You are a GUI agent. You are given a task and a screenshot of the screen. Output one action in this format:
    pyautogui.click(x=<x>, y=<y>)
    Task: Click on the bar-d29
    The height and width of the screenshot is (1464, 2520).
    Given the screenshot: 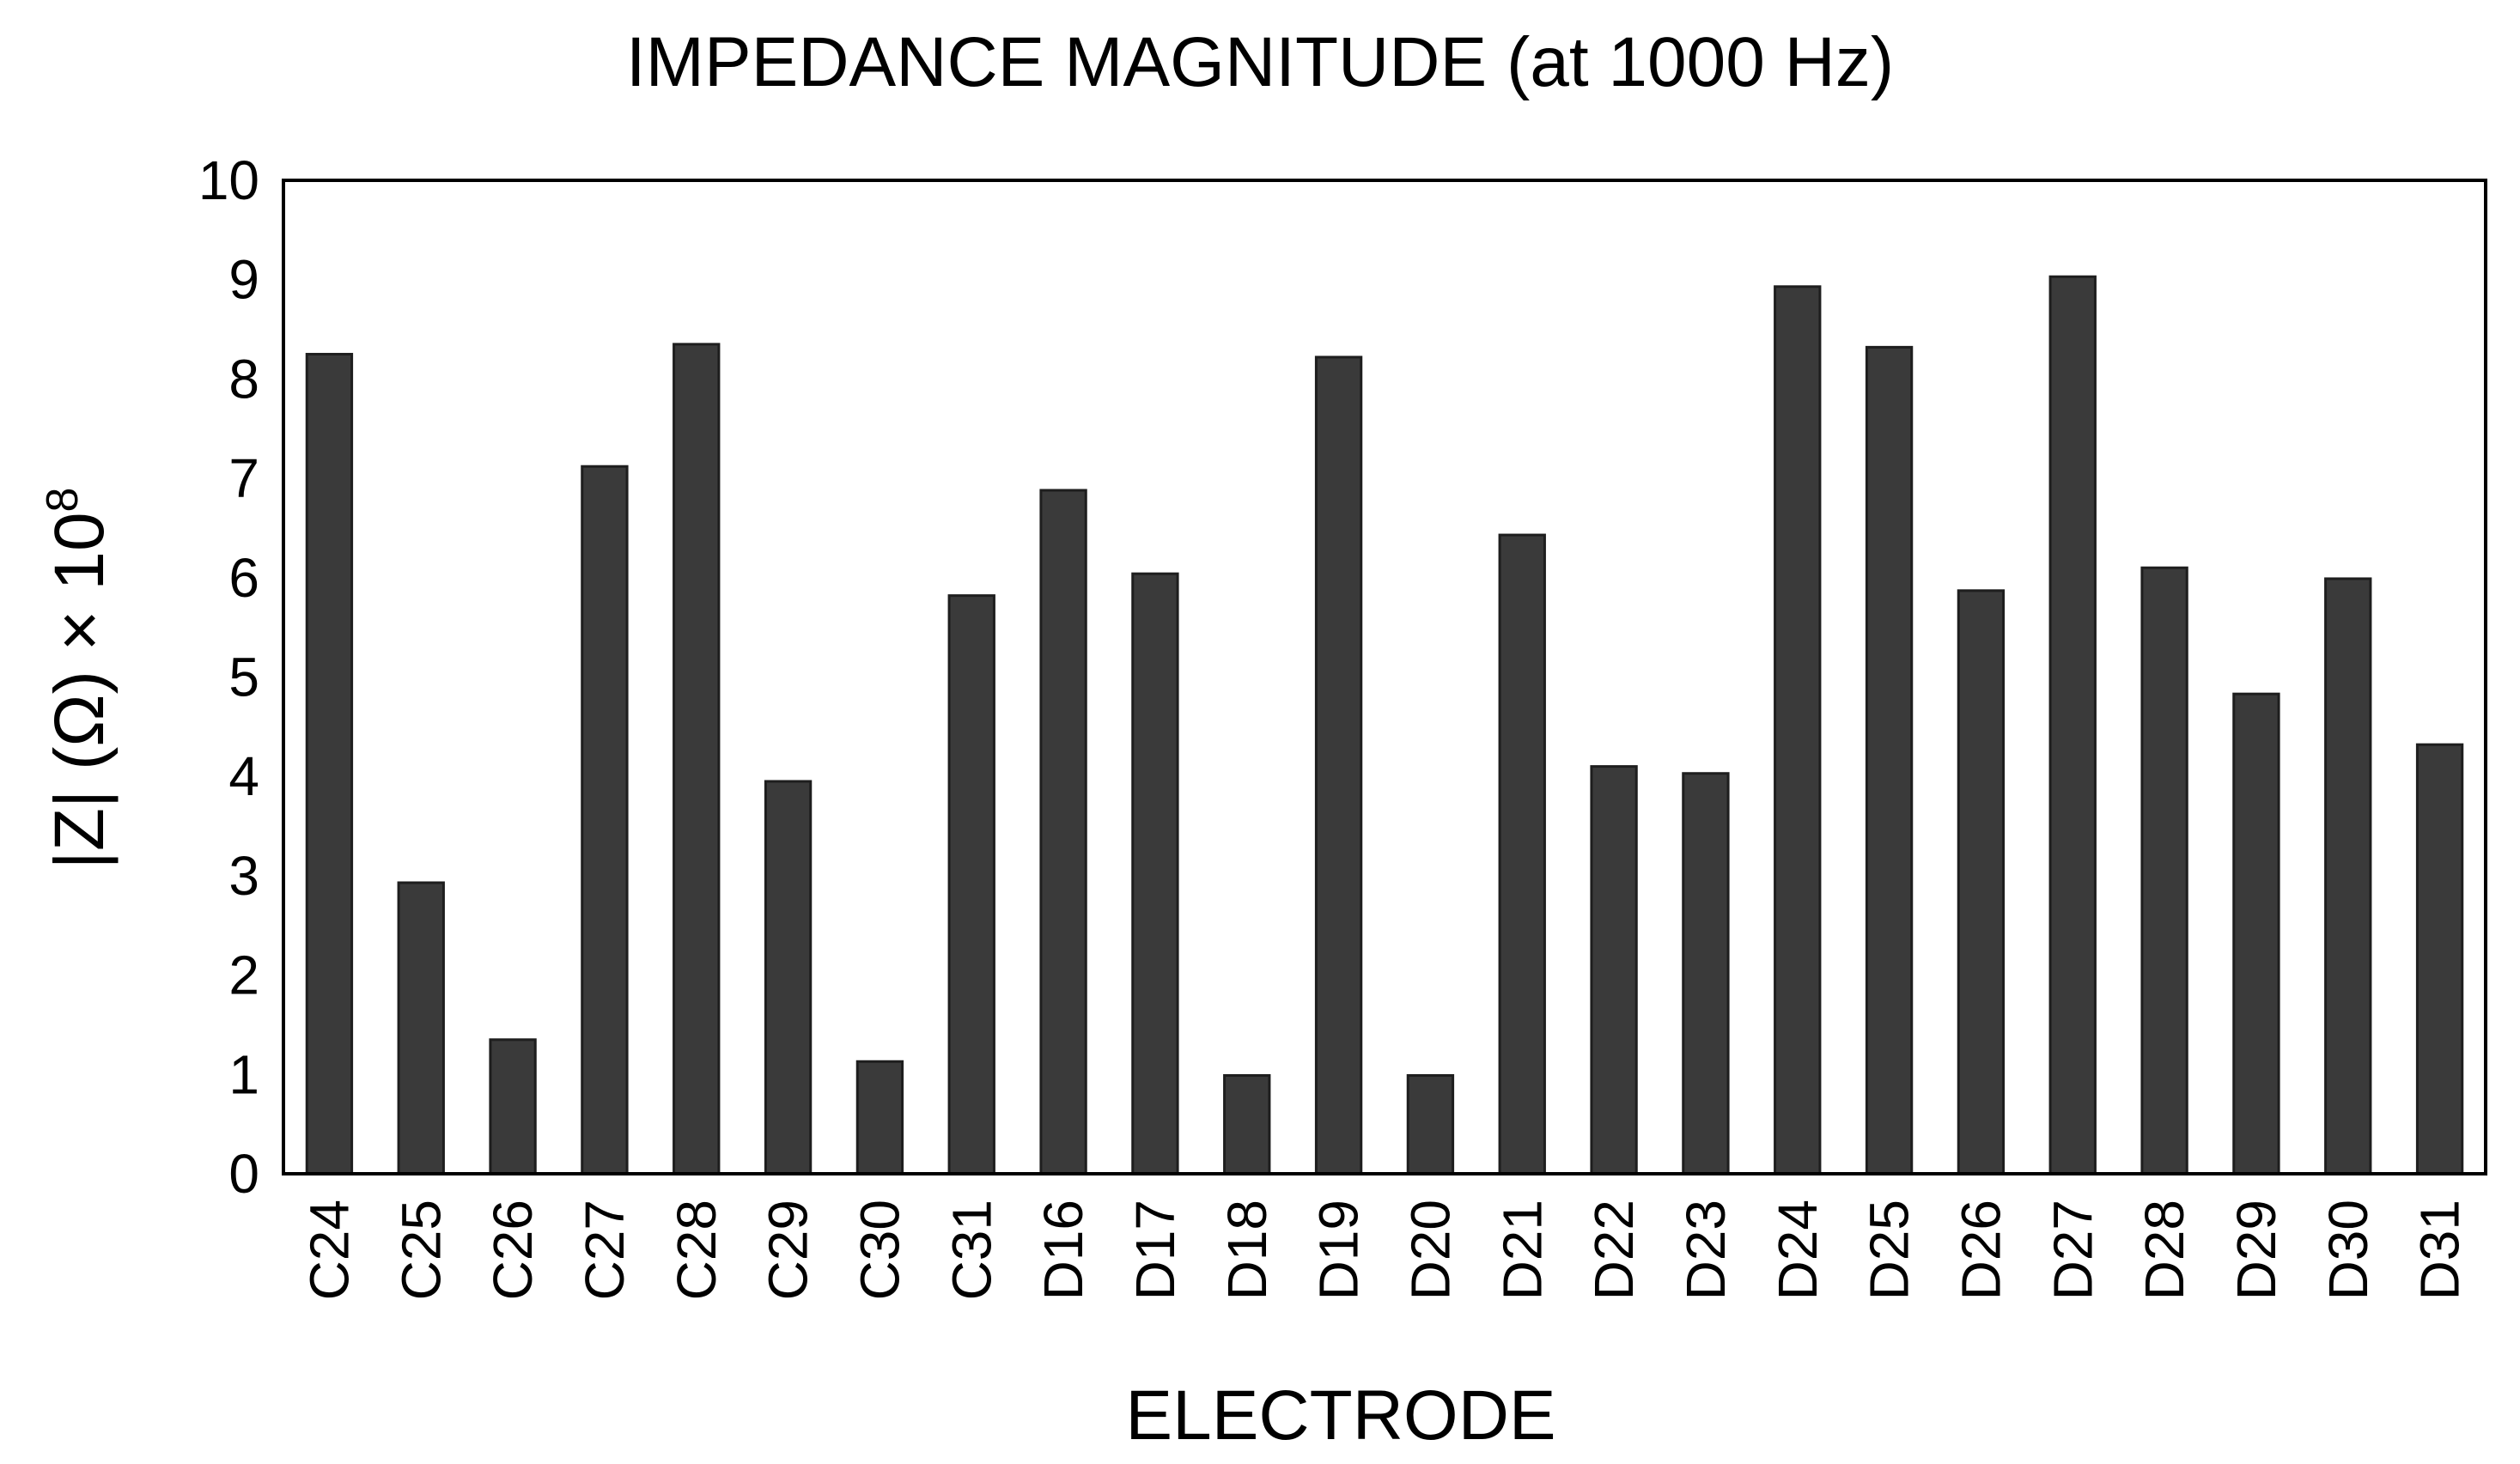 What is the action you would take?
    pyautogui.click(x=2256, y=934)
    